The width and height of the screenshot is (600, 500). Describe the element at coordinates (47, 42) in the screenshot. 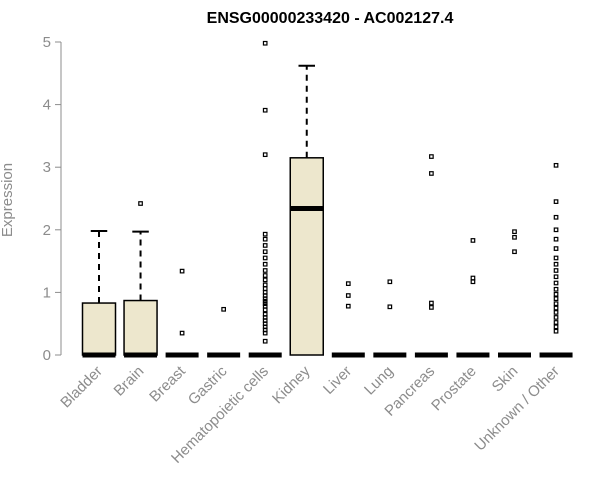

I see `y-tick-label: 5` at that location.